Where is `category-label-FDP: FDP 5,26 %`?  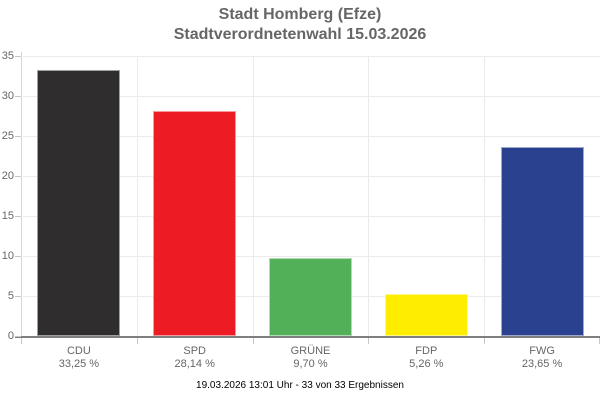
category-label-FDP: FDP 5,26 % is located at coordinates (426, 358).